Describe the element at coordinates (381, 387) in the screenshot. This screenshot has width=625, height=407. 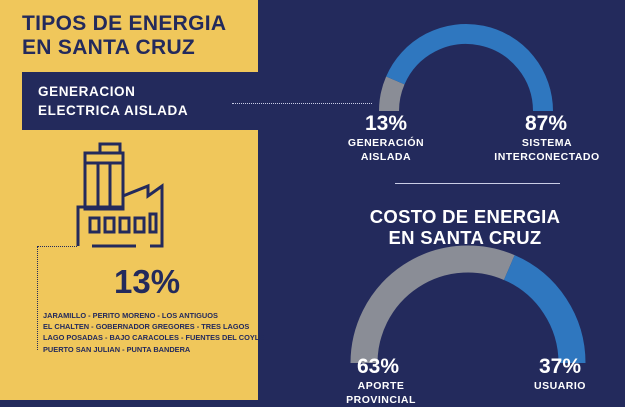
I see `gauge2-label-a-line1: APORTE` at that location.